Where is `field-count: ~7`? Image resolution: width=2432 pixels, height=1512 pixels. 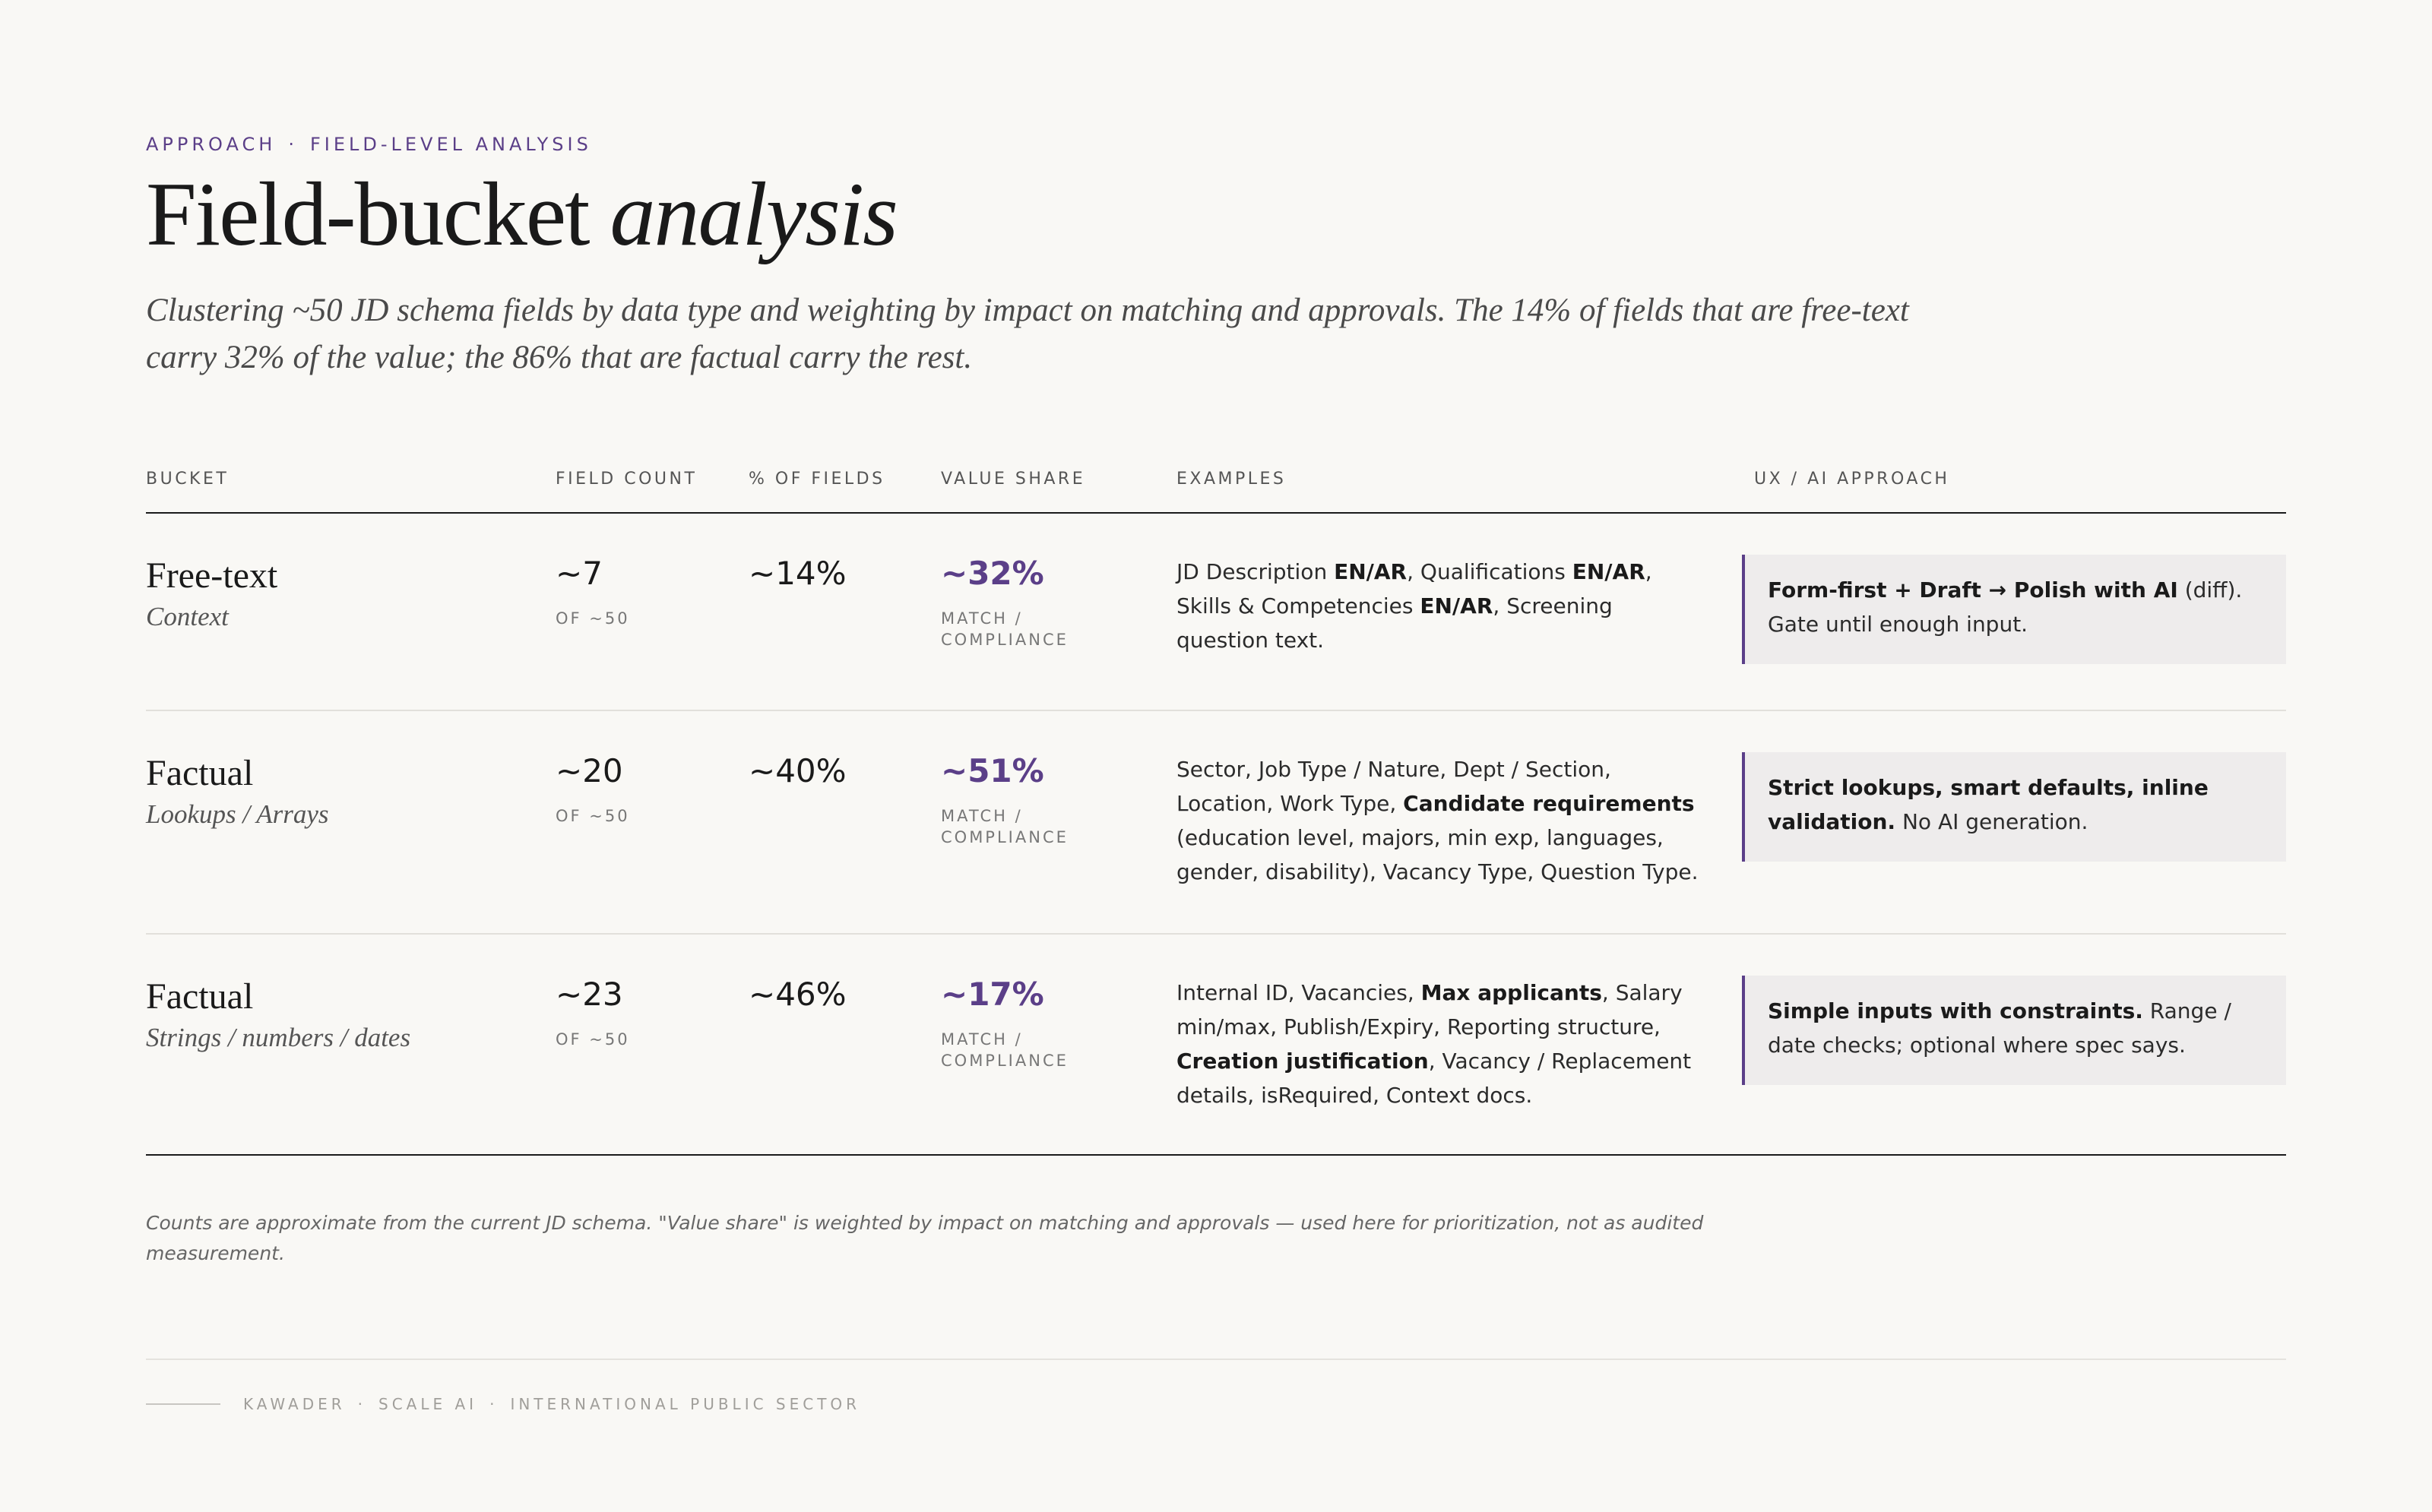
field-count: ~7 is located at coordinates (579, 573).